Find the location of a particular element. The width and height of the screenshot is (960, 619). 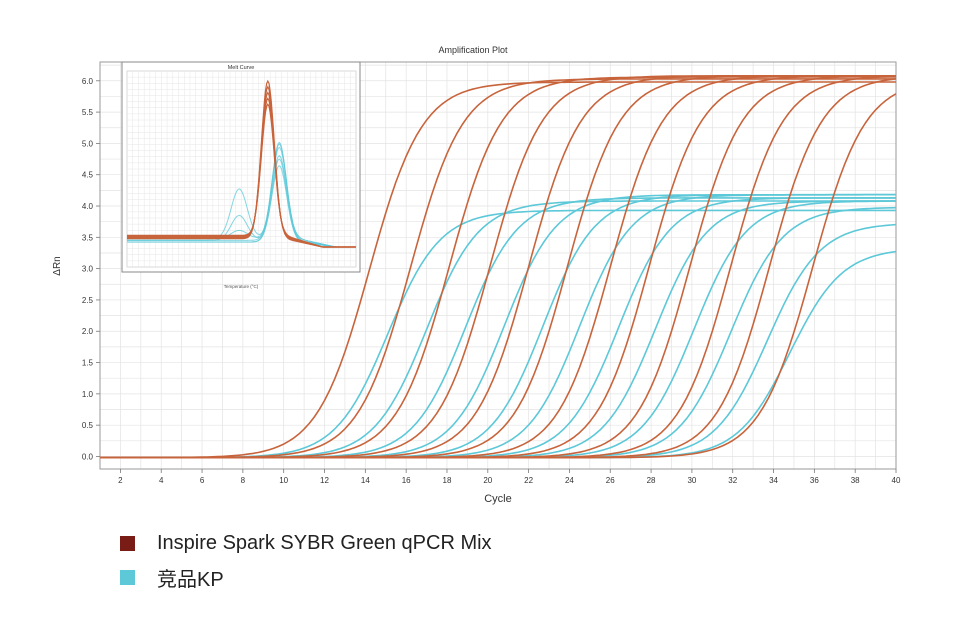

x-tick-label: 30 is located at coordinates (691, 480).